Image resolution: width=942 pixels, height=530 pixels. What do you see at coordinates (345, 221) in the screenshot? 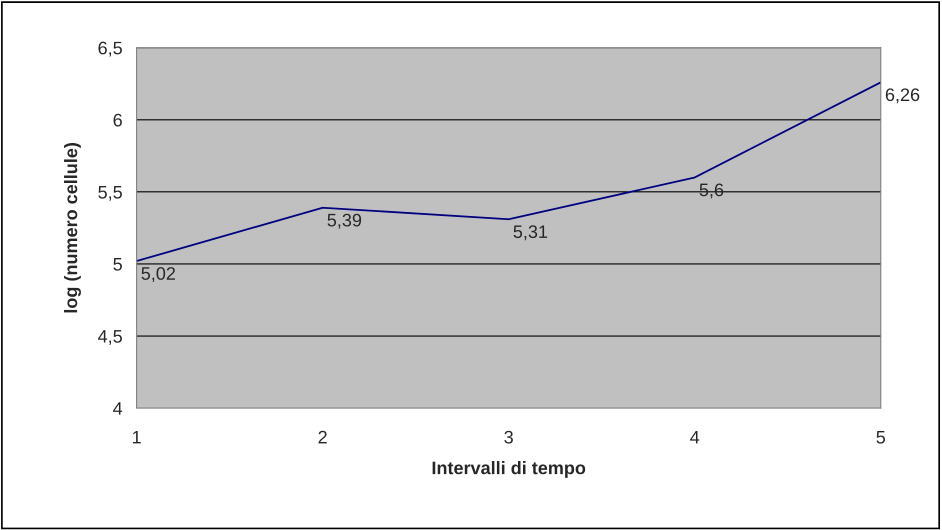
I see `data-label: 5,39` at bounding box center [345, 221].